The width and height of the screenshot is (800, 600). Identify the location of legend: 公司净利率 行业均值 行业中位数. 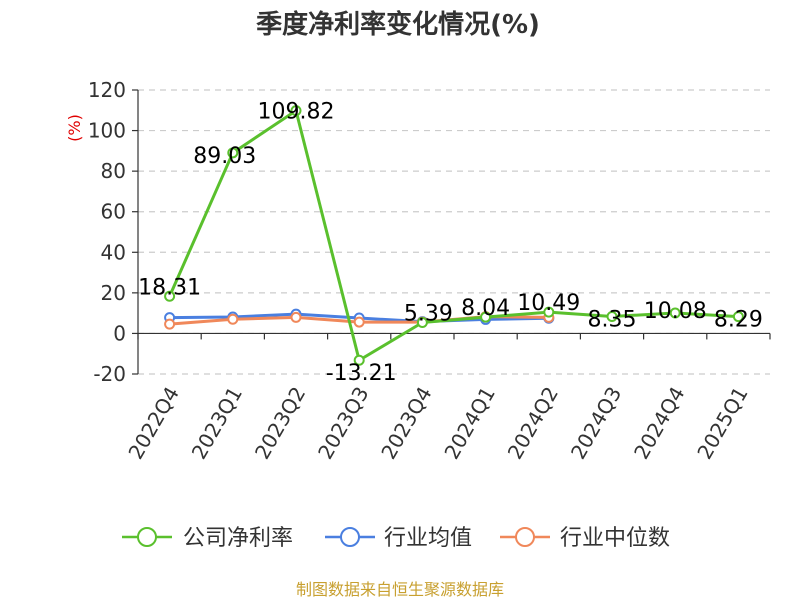
(396, 538).